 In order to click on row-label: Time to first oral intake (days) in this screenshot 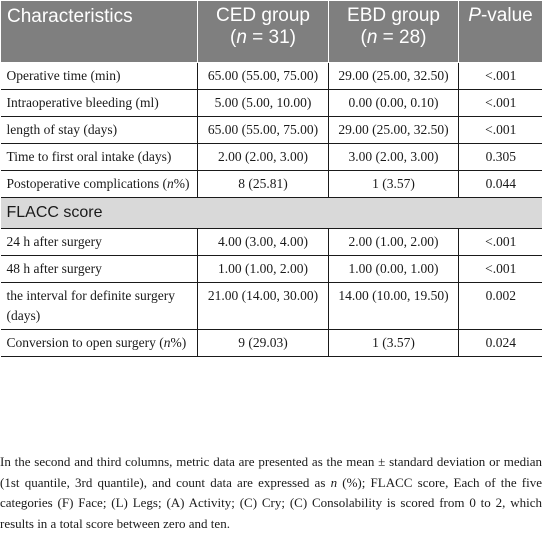, I will do `click(99, 157)`.